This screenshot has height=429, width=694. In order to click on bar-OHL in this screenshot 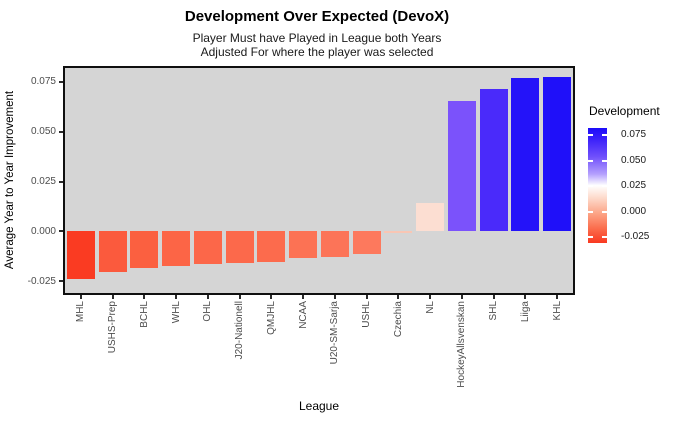, I will do `click(207, 248)`.